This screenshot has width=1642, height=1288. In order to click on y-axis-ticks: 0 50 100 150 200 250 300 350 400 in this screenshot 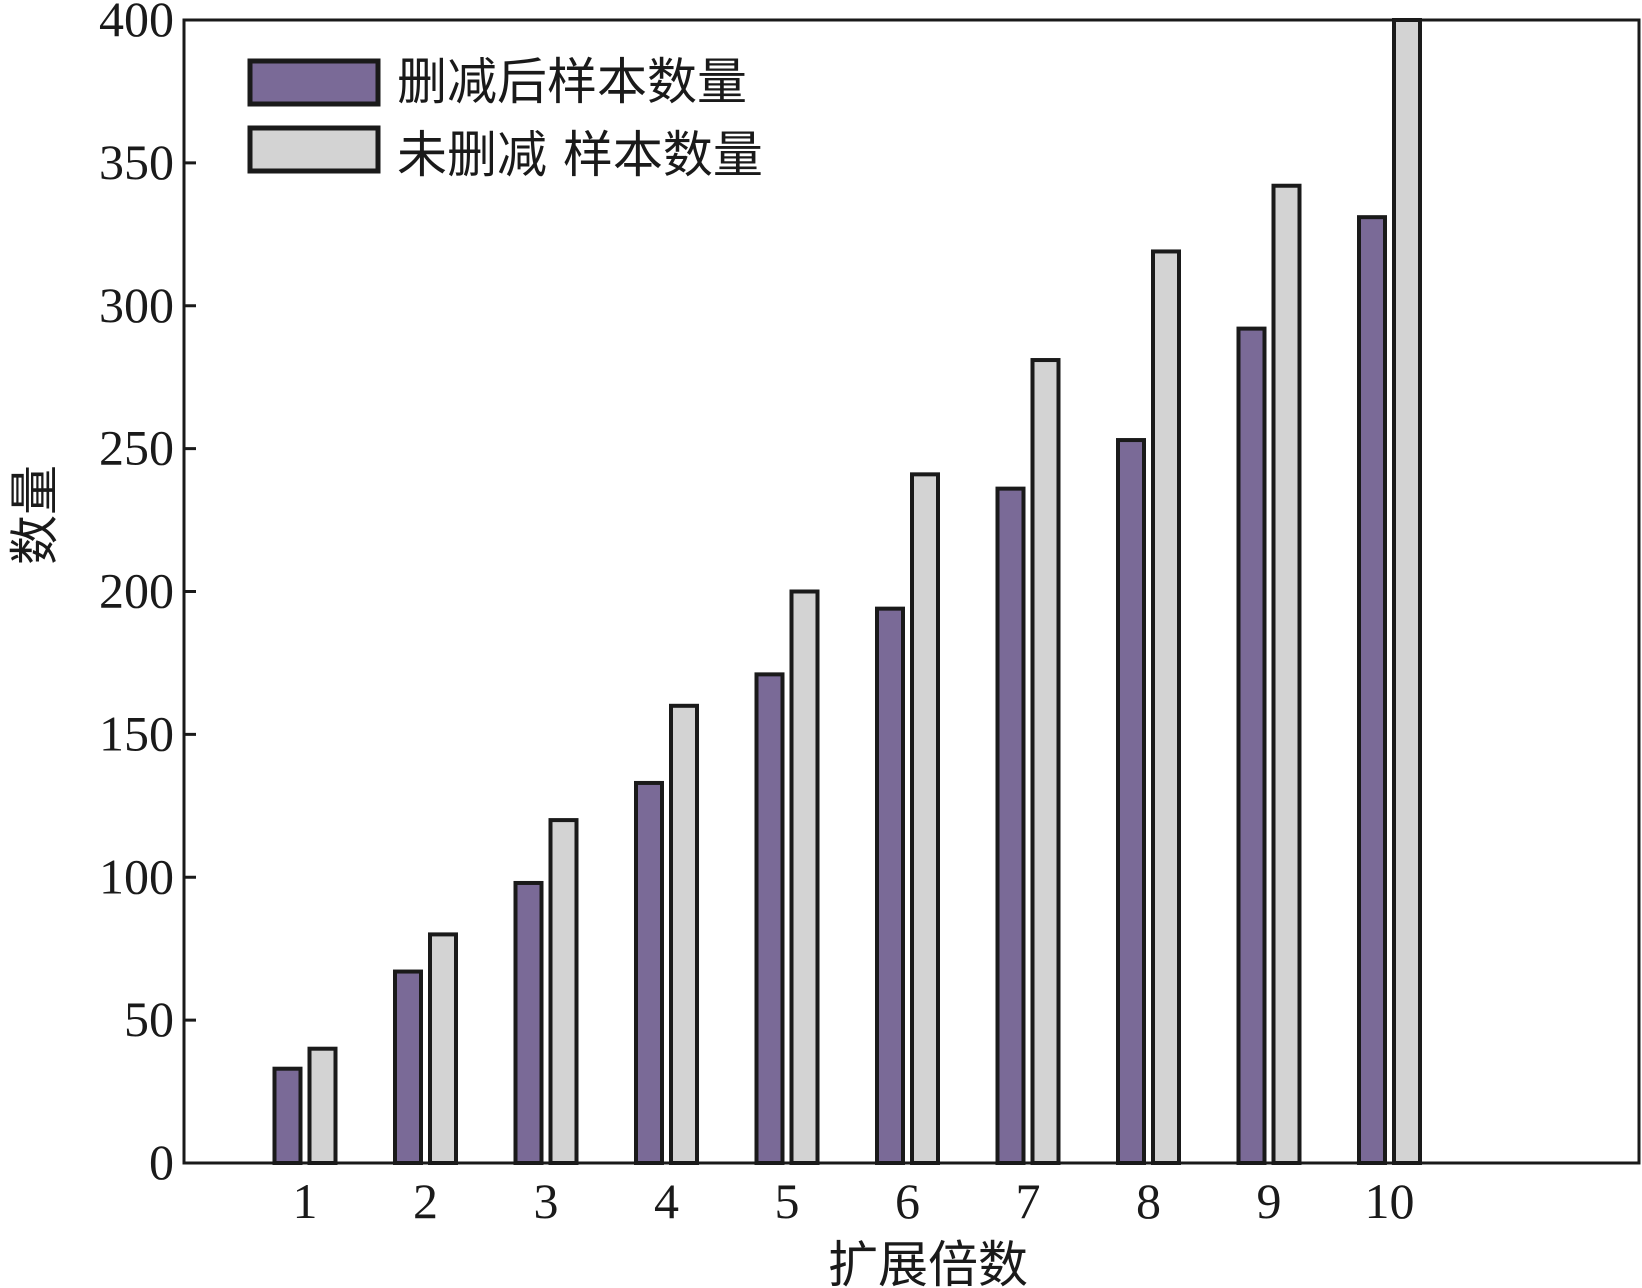, I will do `click(147, 595)`.